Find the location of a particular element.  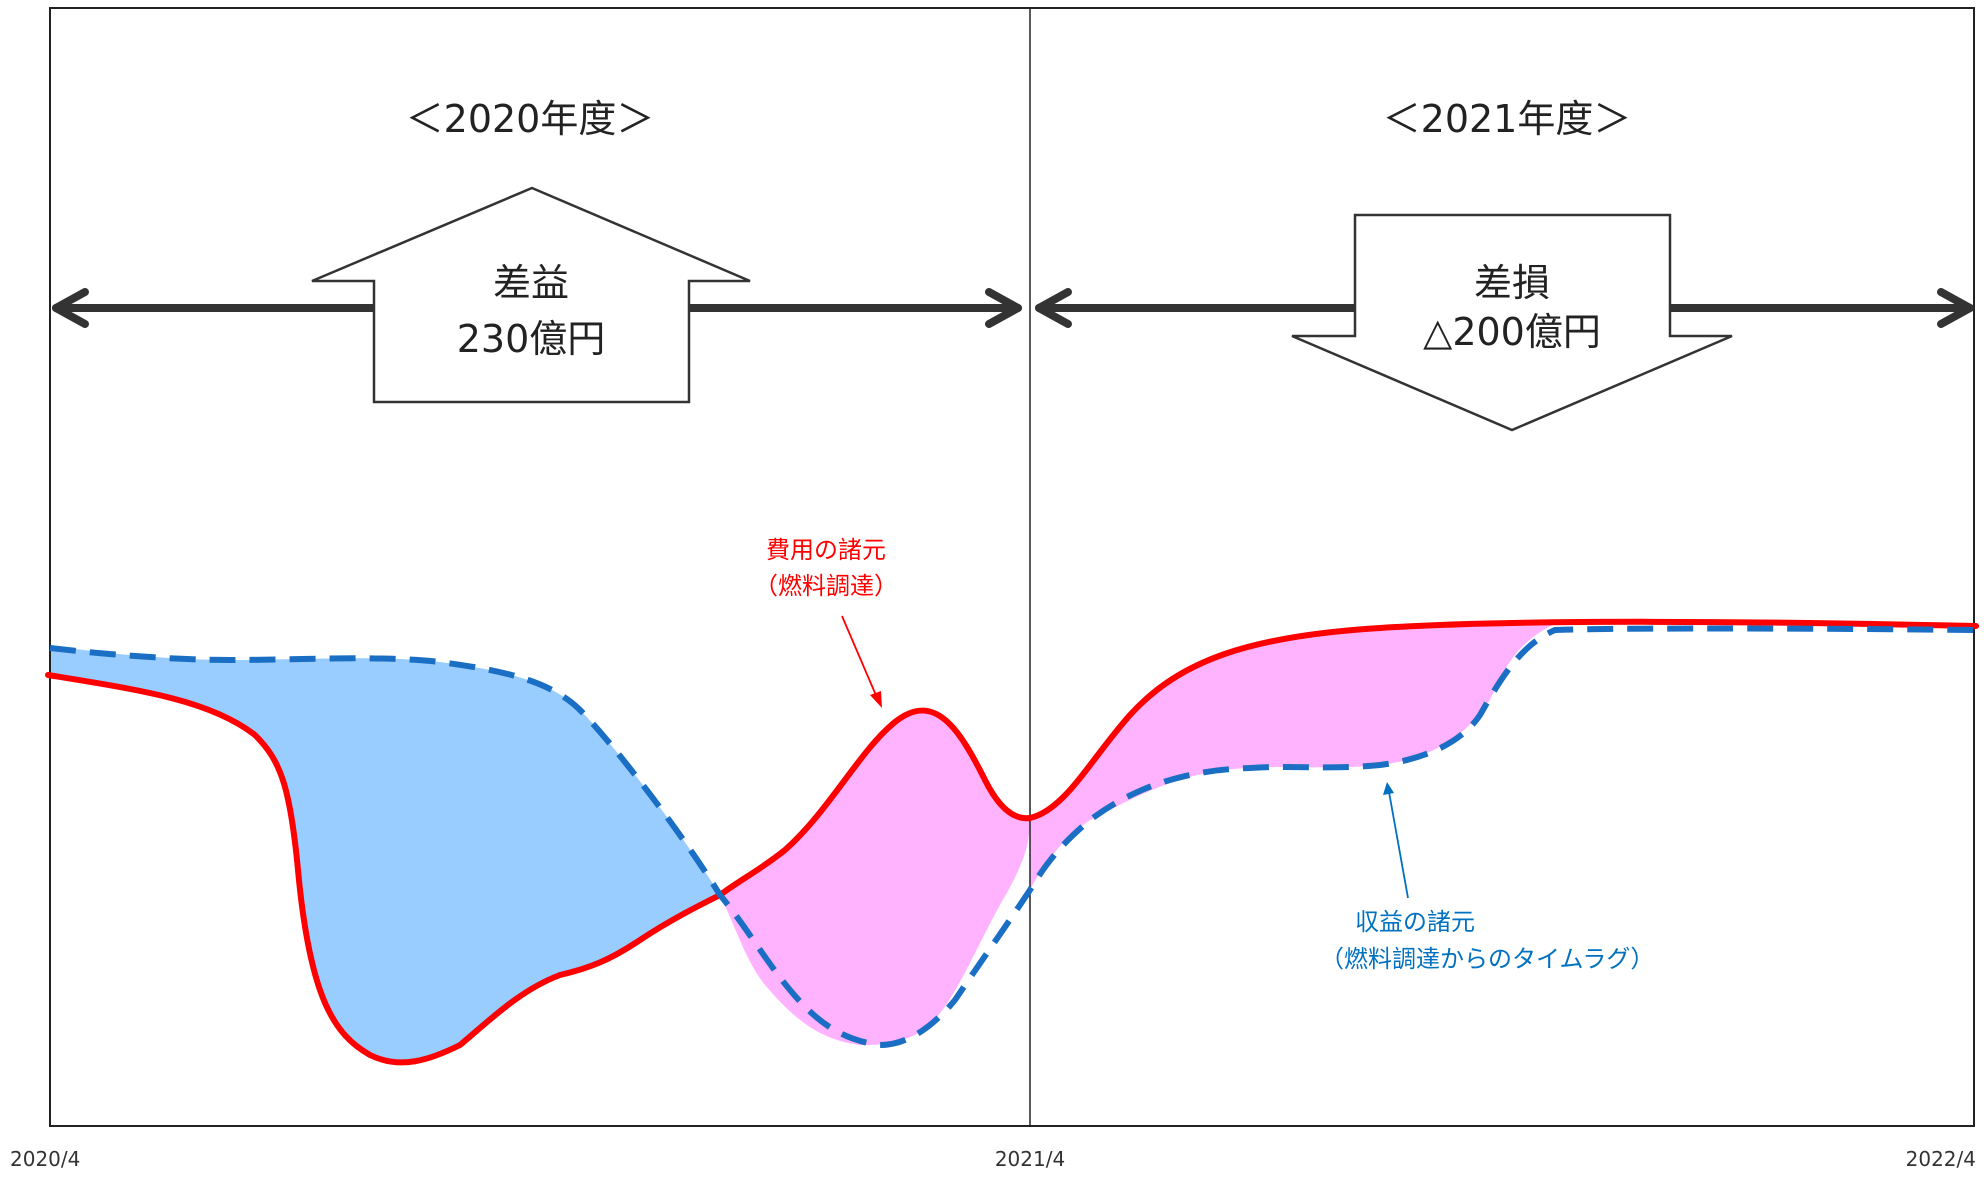

x-tick-2020-4: 2020/4 is located at coordinates (45, 1159).